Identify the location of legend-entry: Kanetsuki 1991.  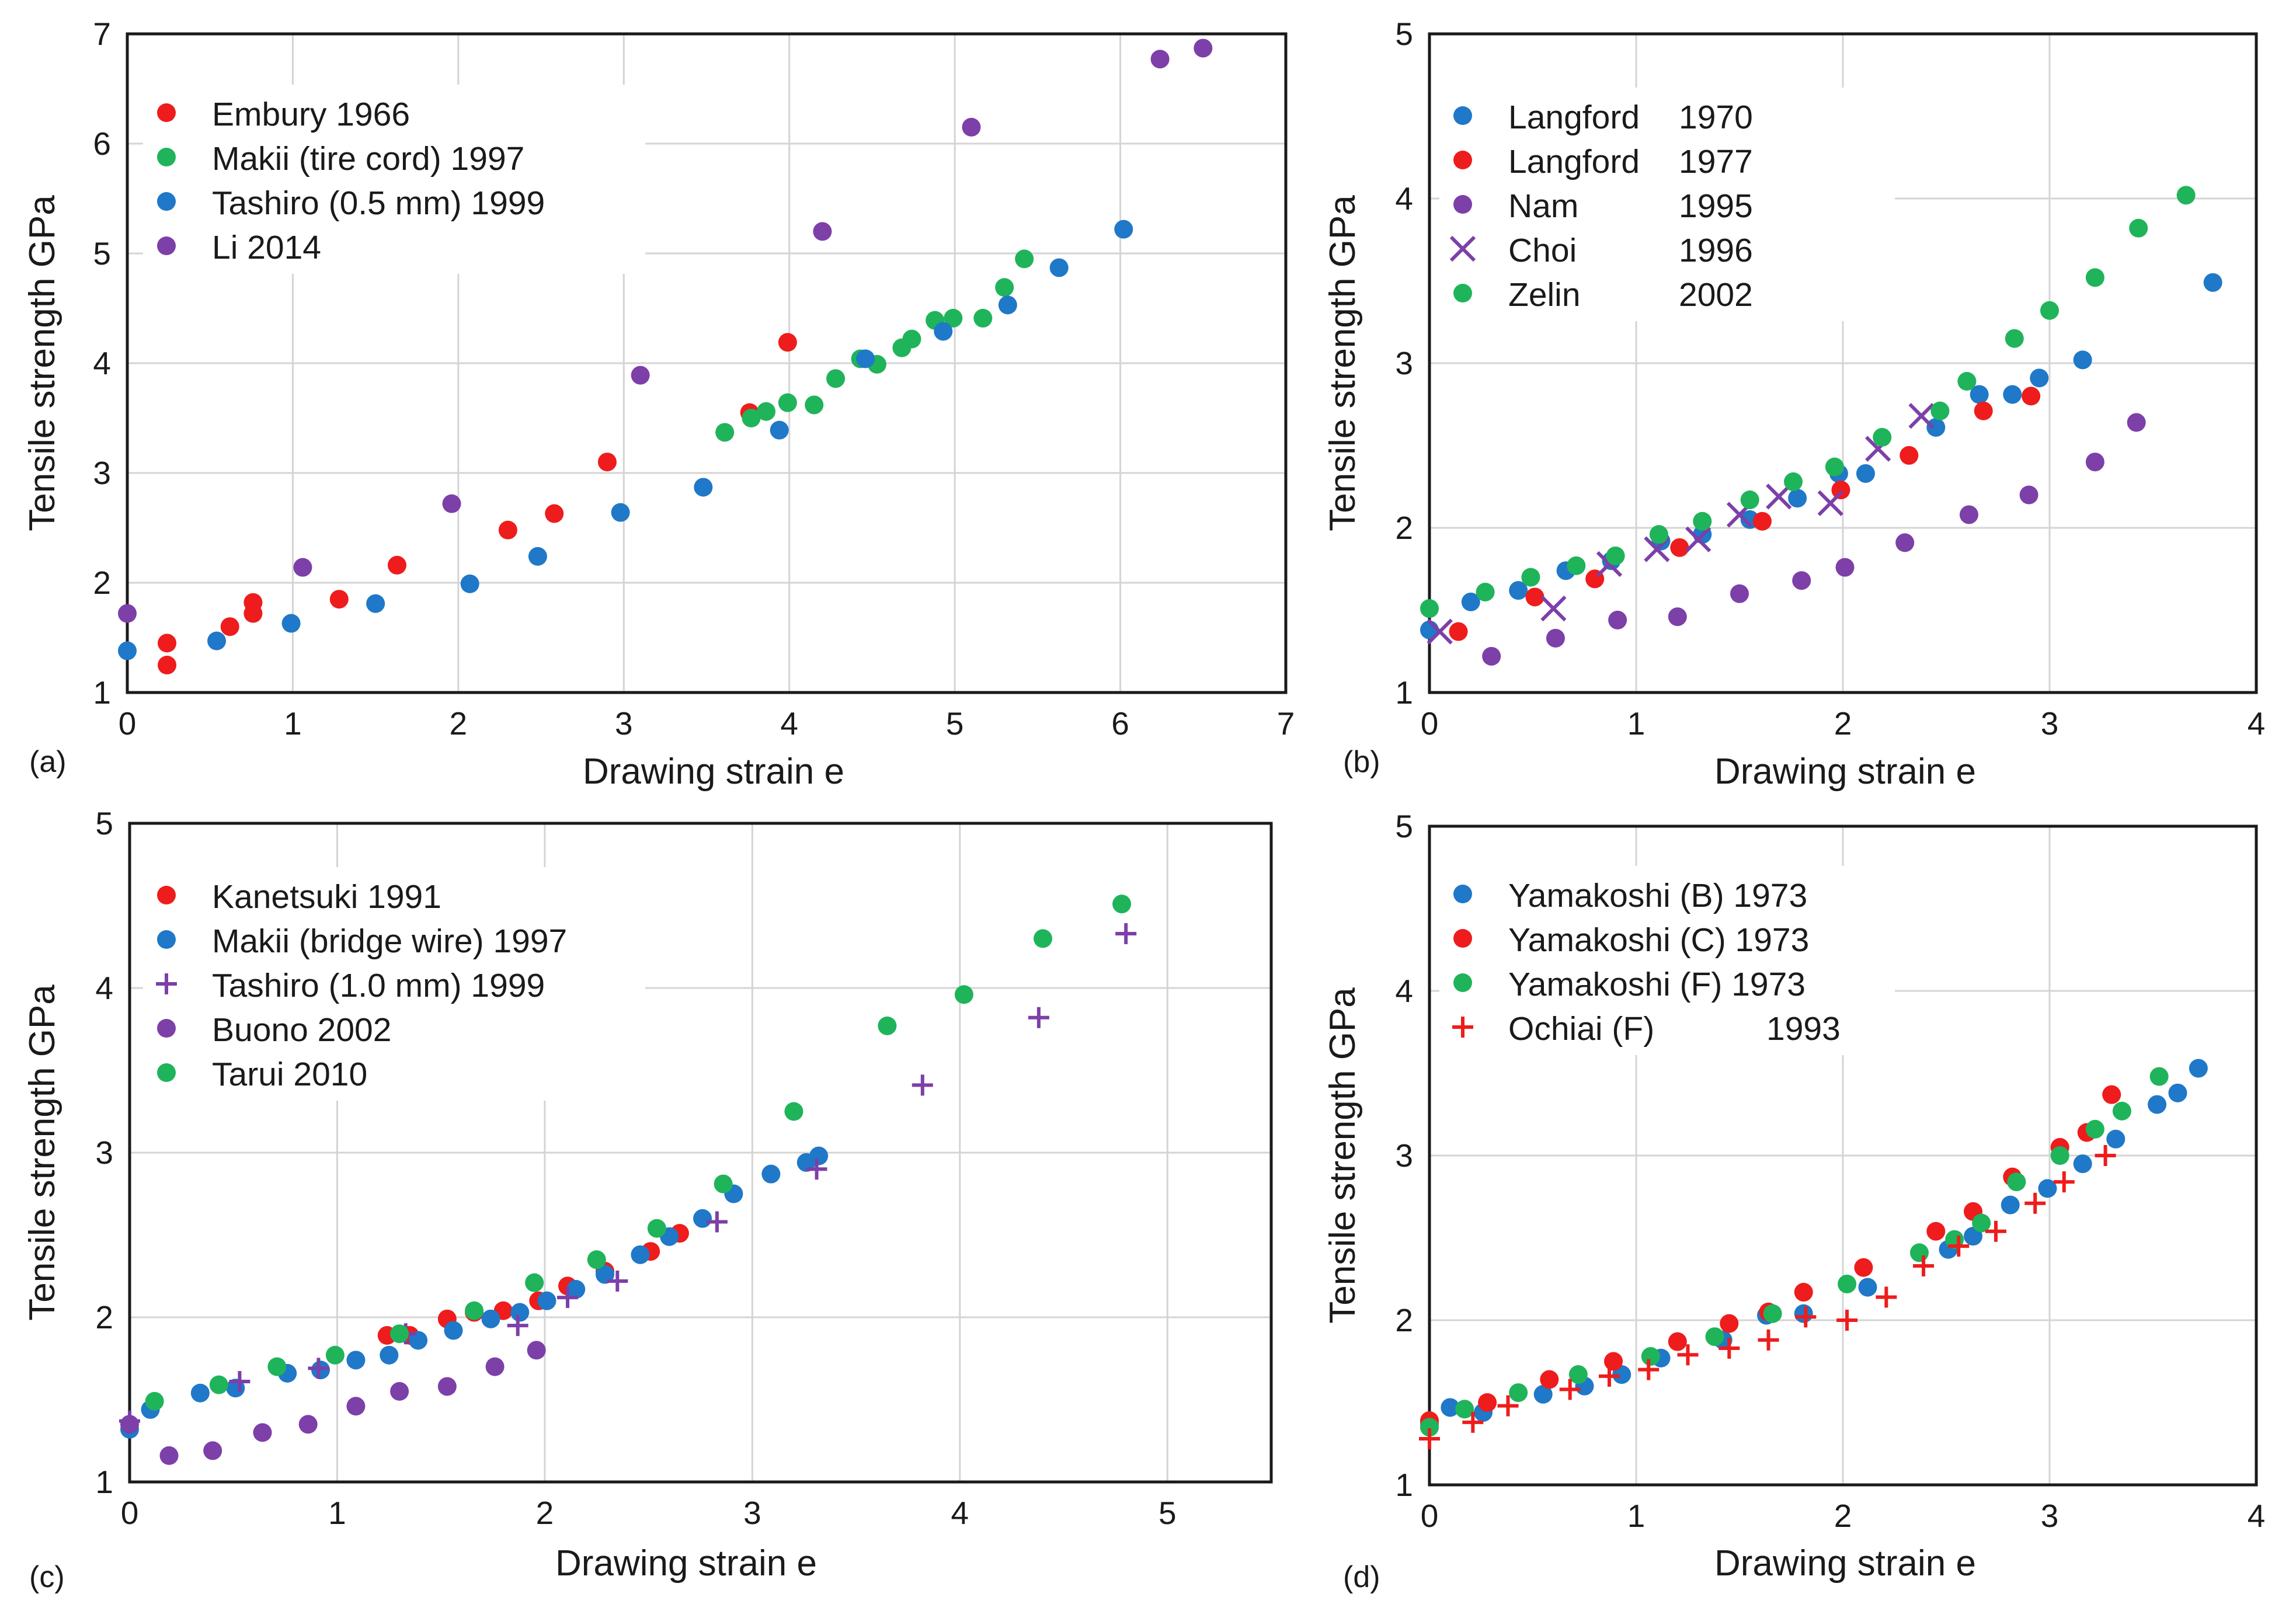
(327, 897).